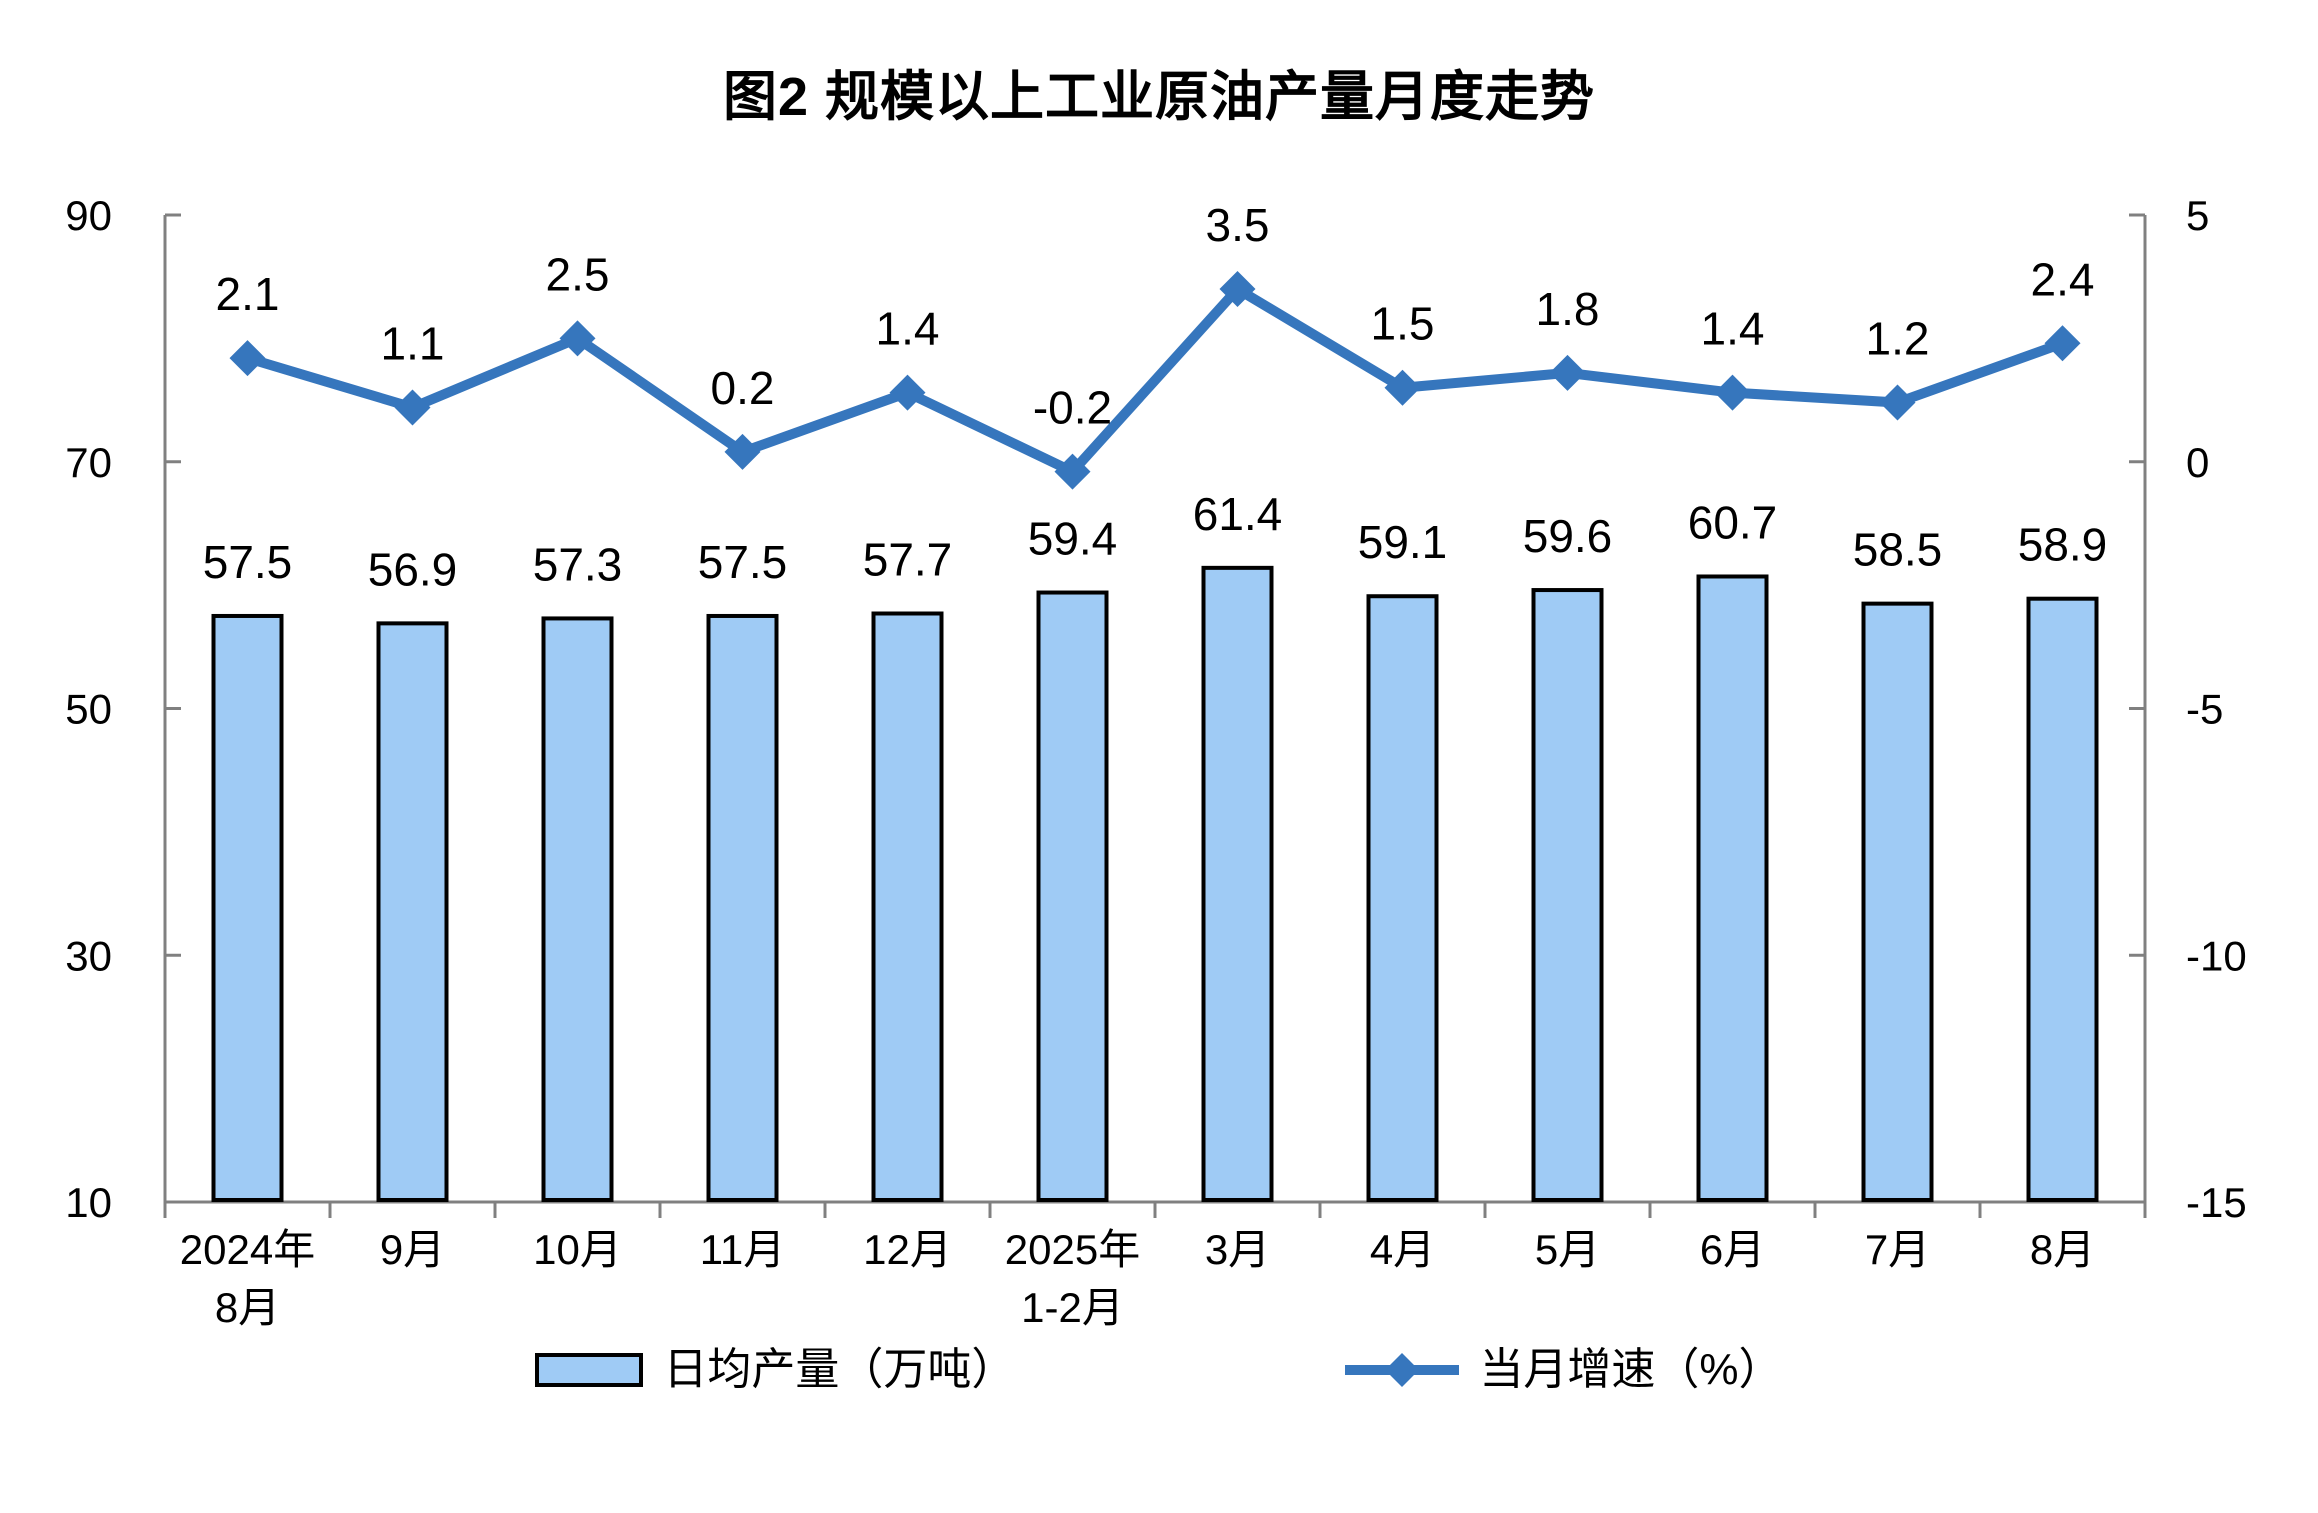 The height and width of the screenshot is (1513, 2318). Describe the element at coordinates (1238, 514) in the screenshot. I see `bar-value-label: 61.4` at that location.